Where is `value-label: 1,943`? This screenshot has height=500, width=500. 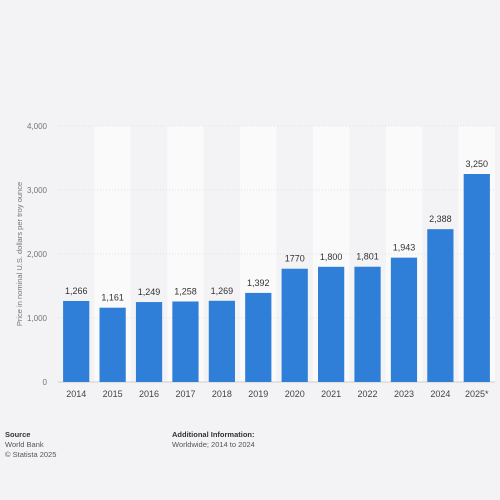 value-label: 1,943 is located at coordinates (404, 248).